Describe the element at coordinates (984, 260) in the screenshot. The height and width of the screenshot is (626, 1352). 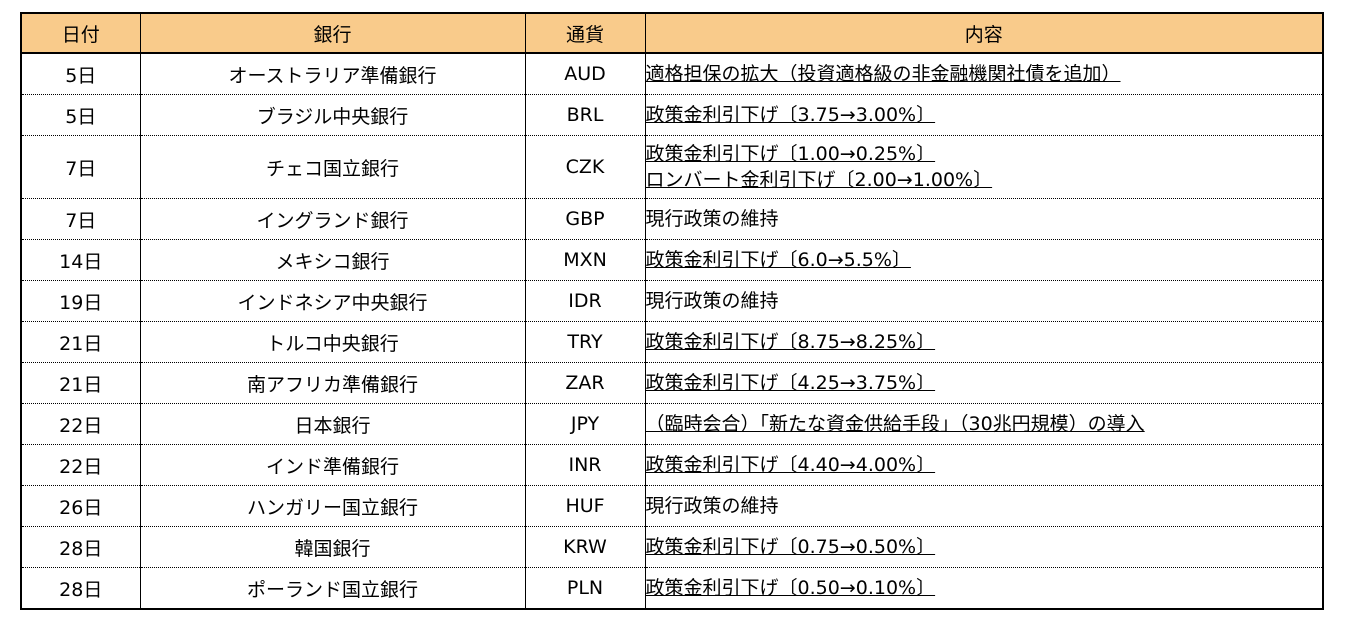
I see `content-cell: 政策金利引下げ〔6.0→5.5%〕` at that location.